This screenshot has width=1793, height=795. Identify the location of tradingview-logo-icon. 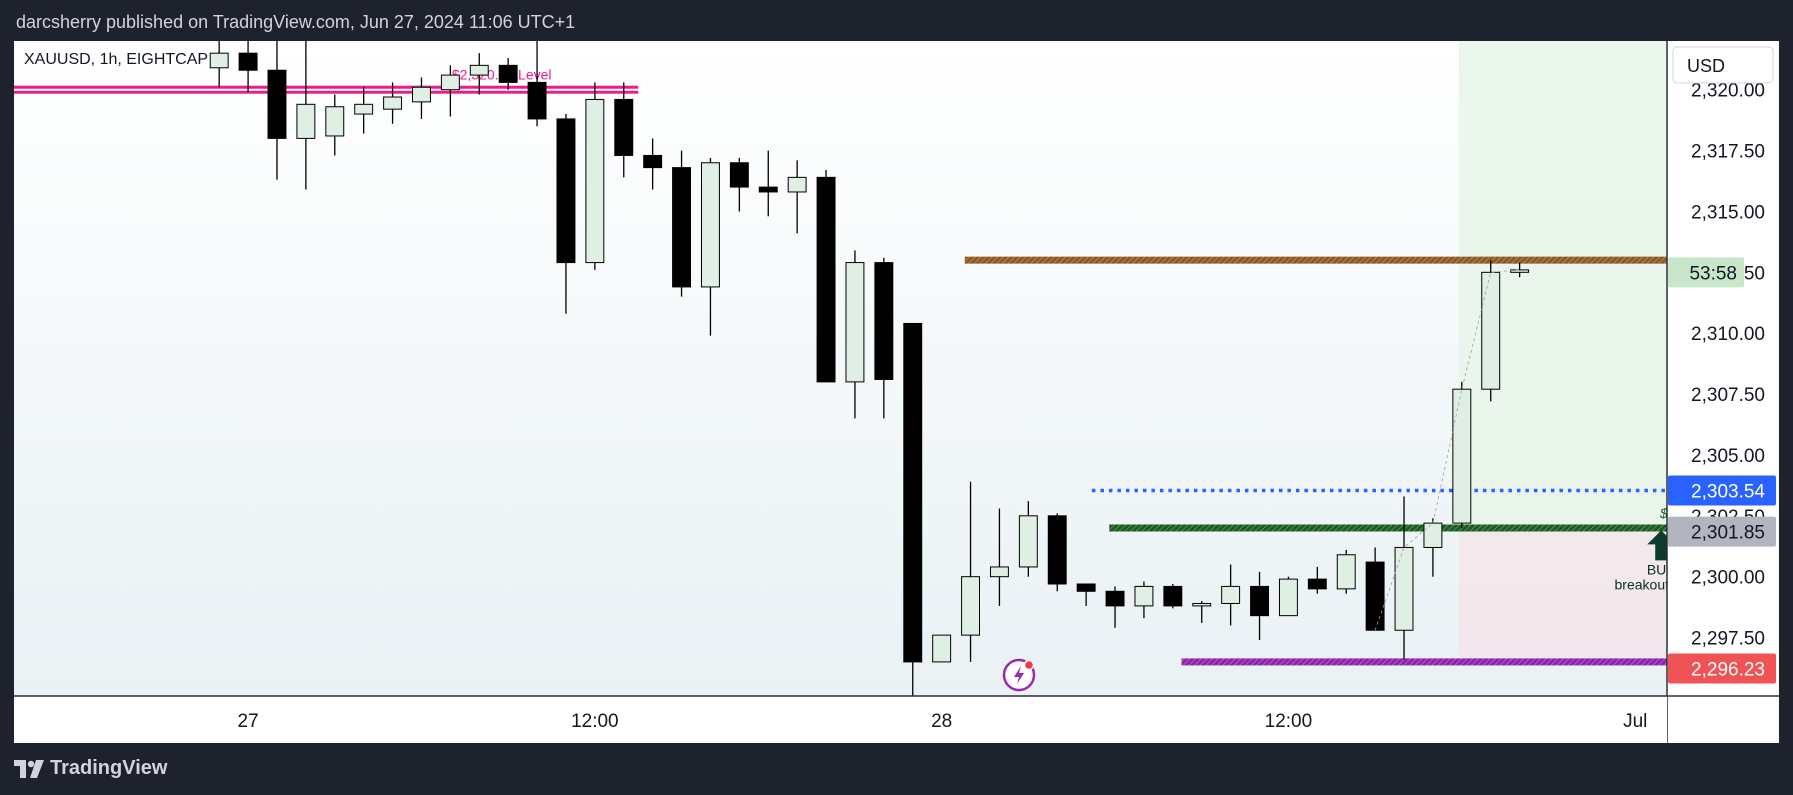
(29, 768).